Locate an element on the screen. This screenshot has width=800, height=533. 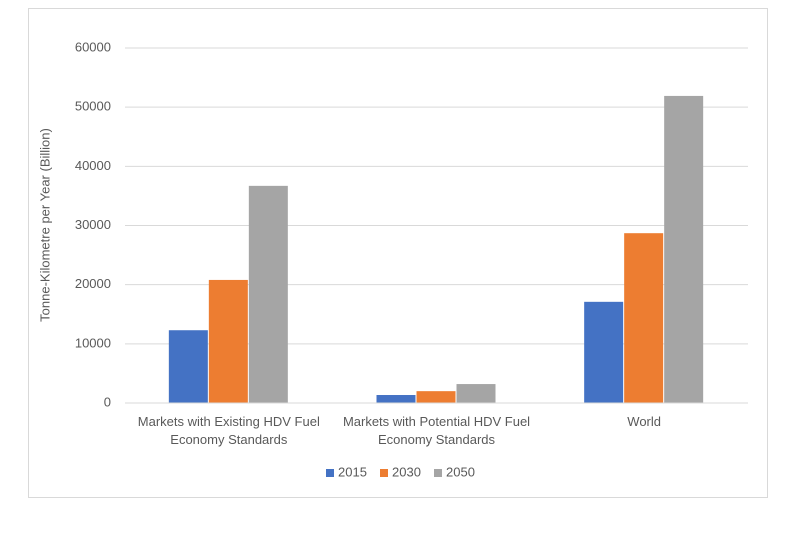
y-axis-label: Tonne-Kilometre per Year (Billion) is located at coordinates (44, 225).